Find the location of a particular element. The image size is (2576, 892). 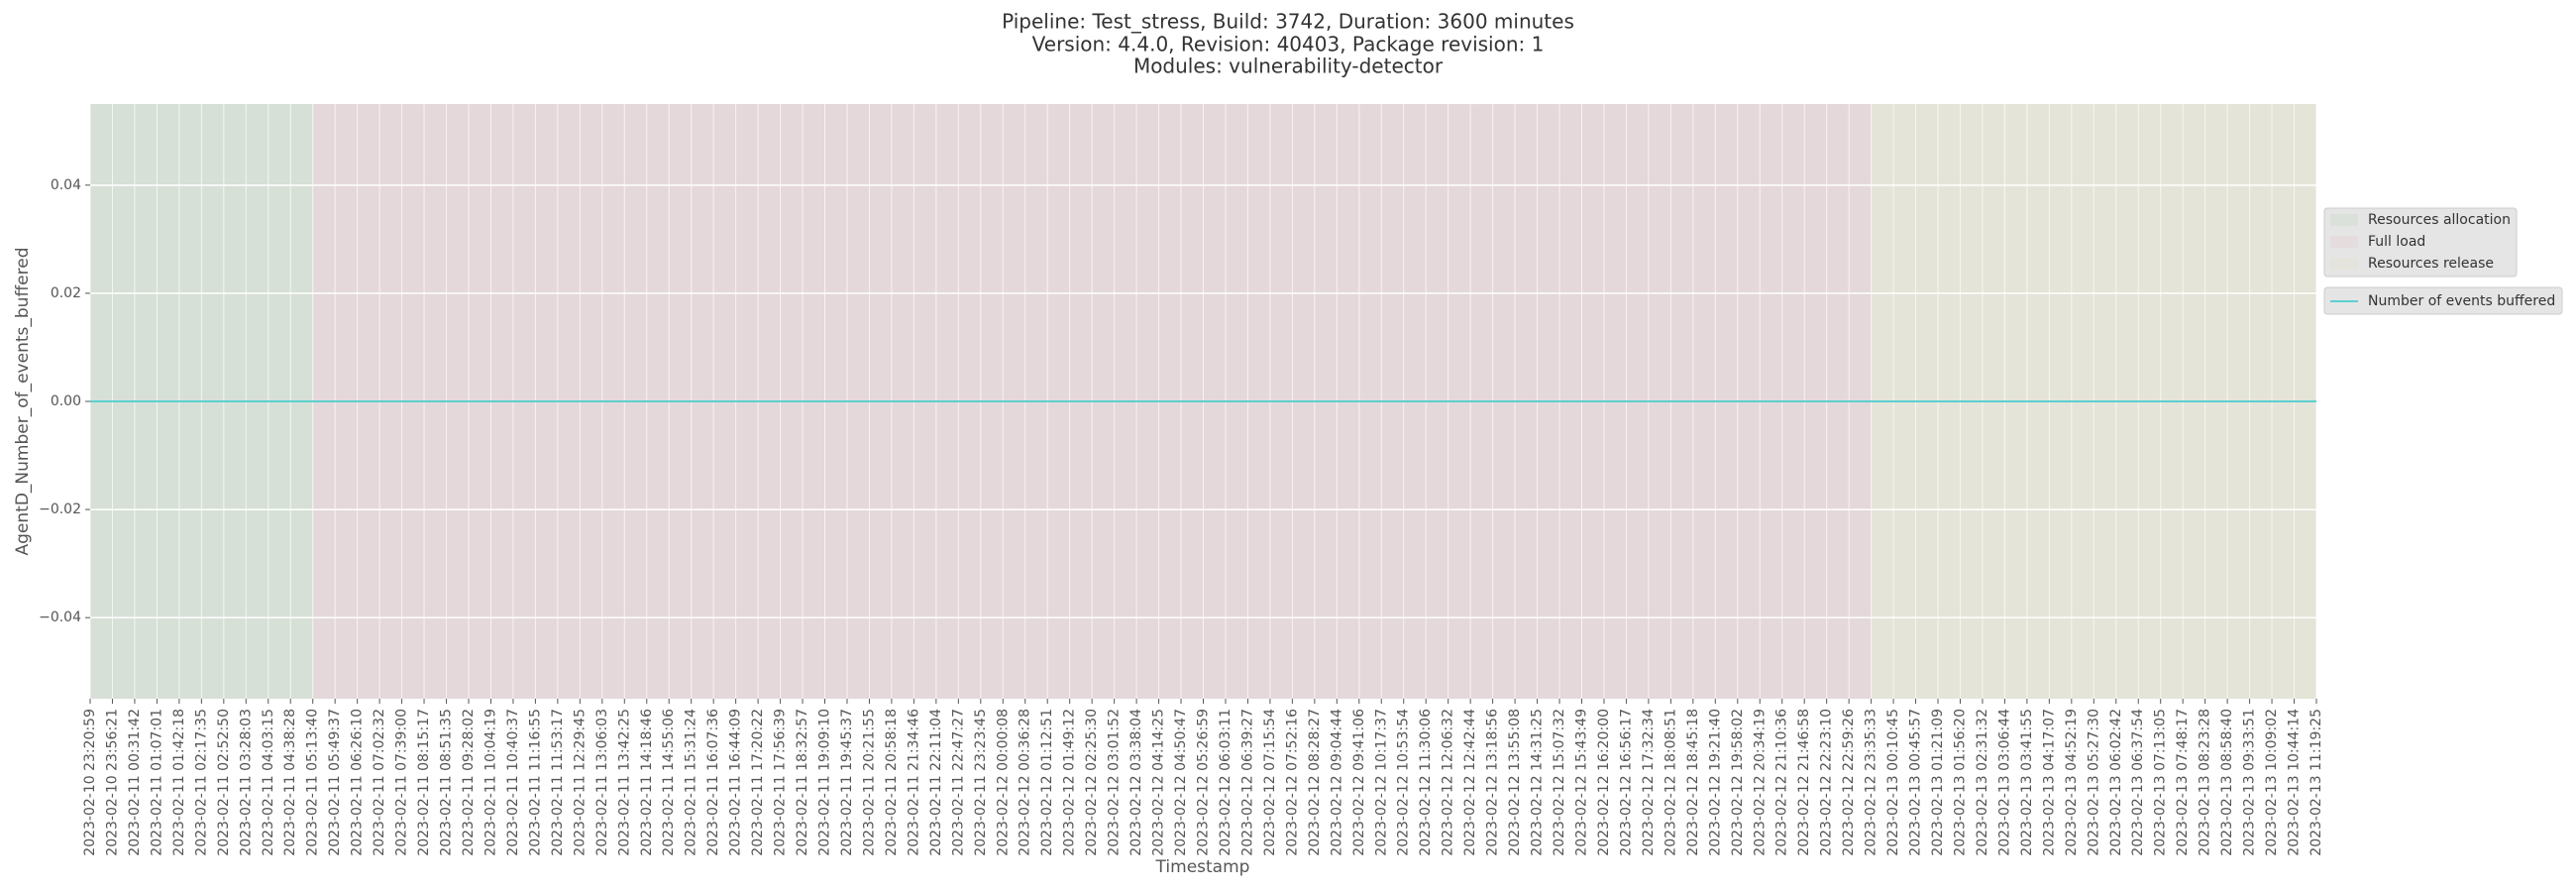

x-tick-label: 2023-02-11 13:06:03 is located at coordinates (602, 782).